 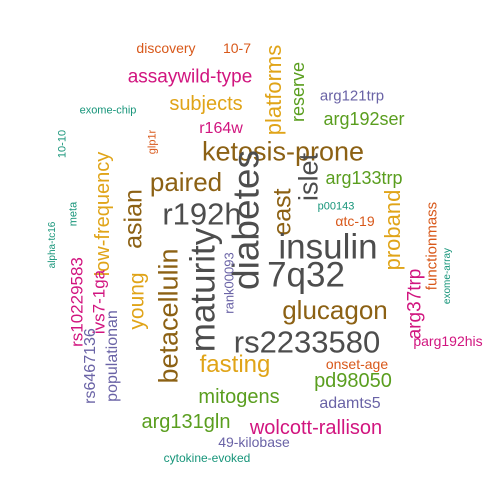 What do you see at coordinates (273, 90) in the screenshot?
I see `word-5: platforms` at bounding box center [273, 90].